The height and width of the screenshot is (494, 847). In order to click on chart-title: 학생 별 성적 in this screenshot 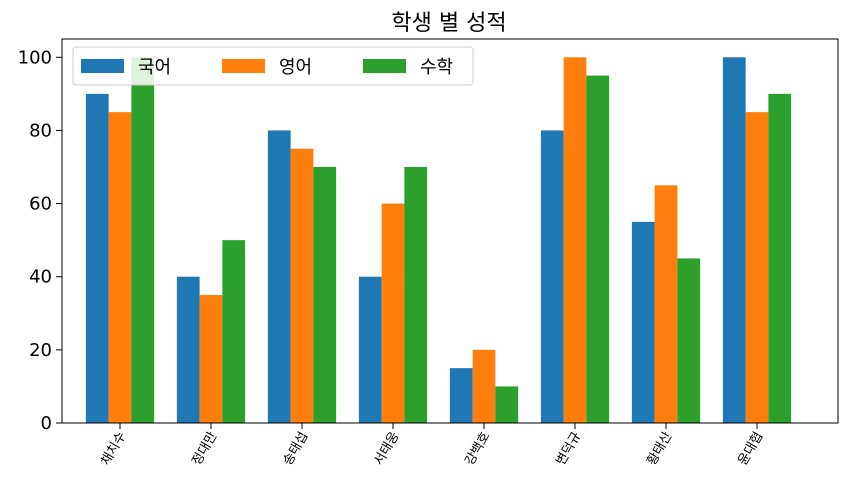, I will do `click(448, 23)`.